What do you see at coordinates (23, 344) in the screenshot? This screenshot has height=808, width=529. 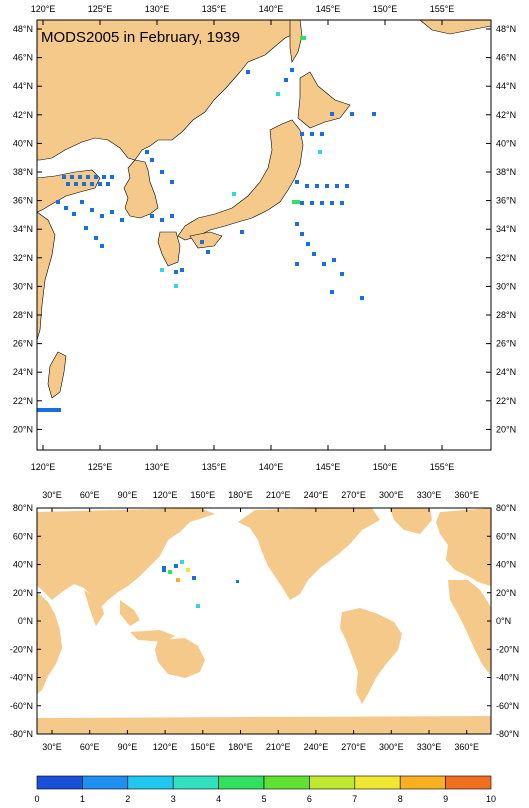 I see `top-lat-label-left: 26°N` at bounding box center [23, 344].